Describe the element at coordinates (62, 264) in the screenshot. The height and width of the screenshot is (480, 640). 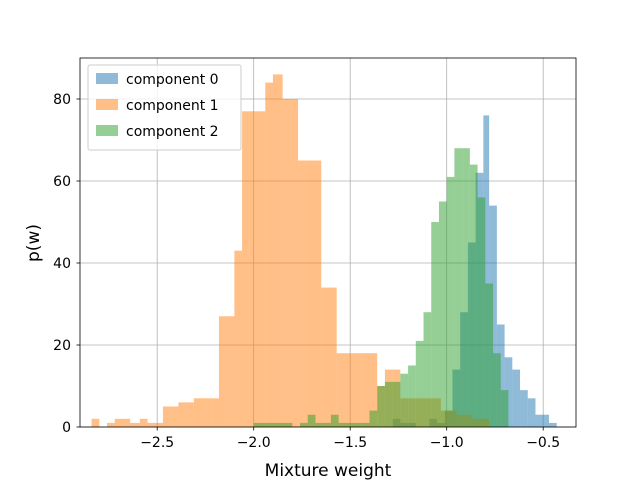
I see `y-tick-label: 40` at that location.